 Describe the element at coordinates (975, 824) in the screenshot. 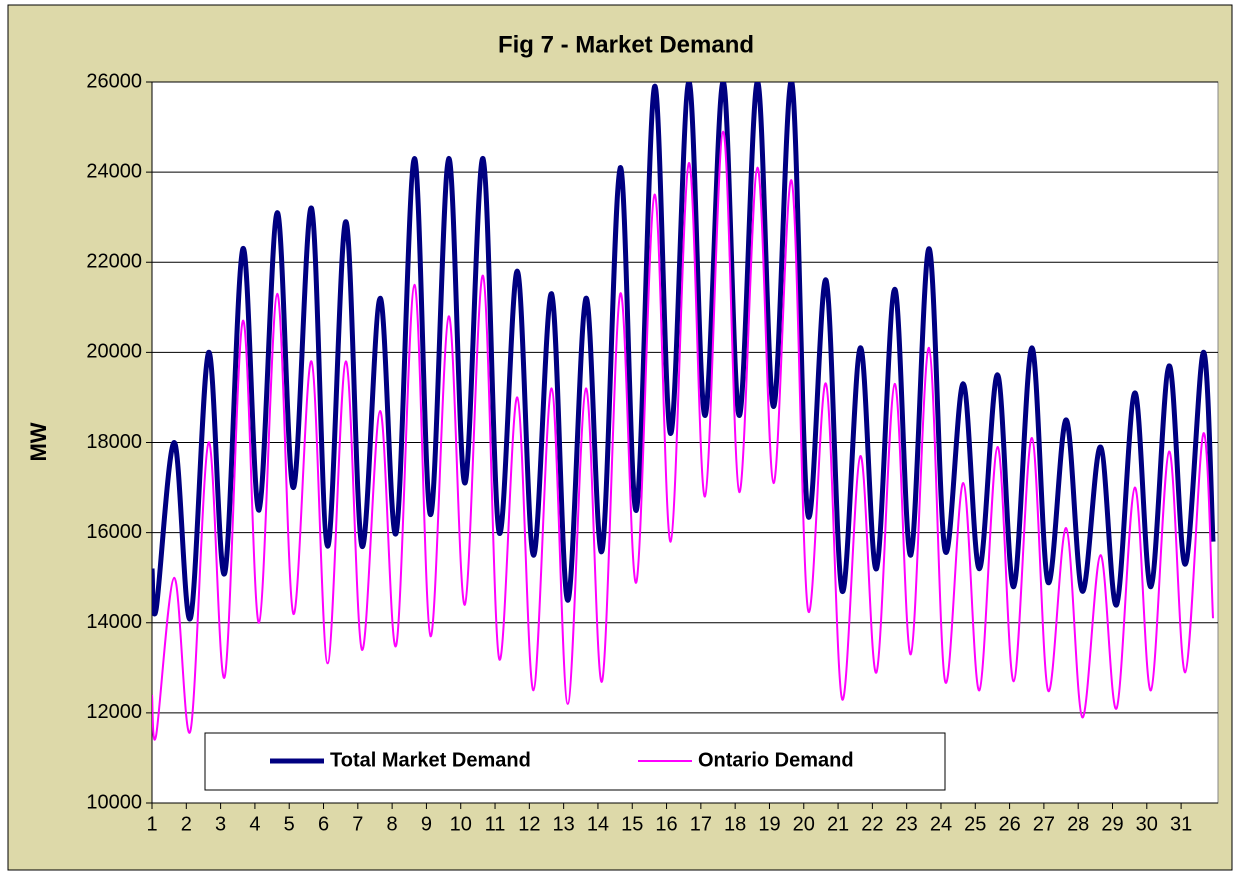

I see `x-tick-label: 25` at that location.